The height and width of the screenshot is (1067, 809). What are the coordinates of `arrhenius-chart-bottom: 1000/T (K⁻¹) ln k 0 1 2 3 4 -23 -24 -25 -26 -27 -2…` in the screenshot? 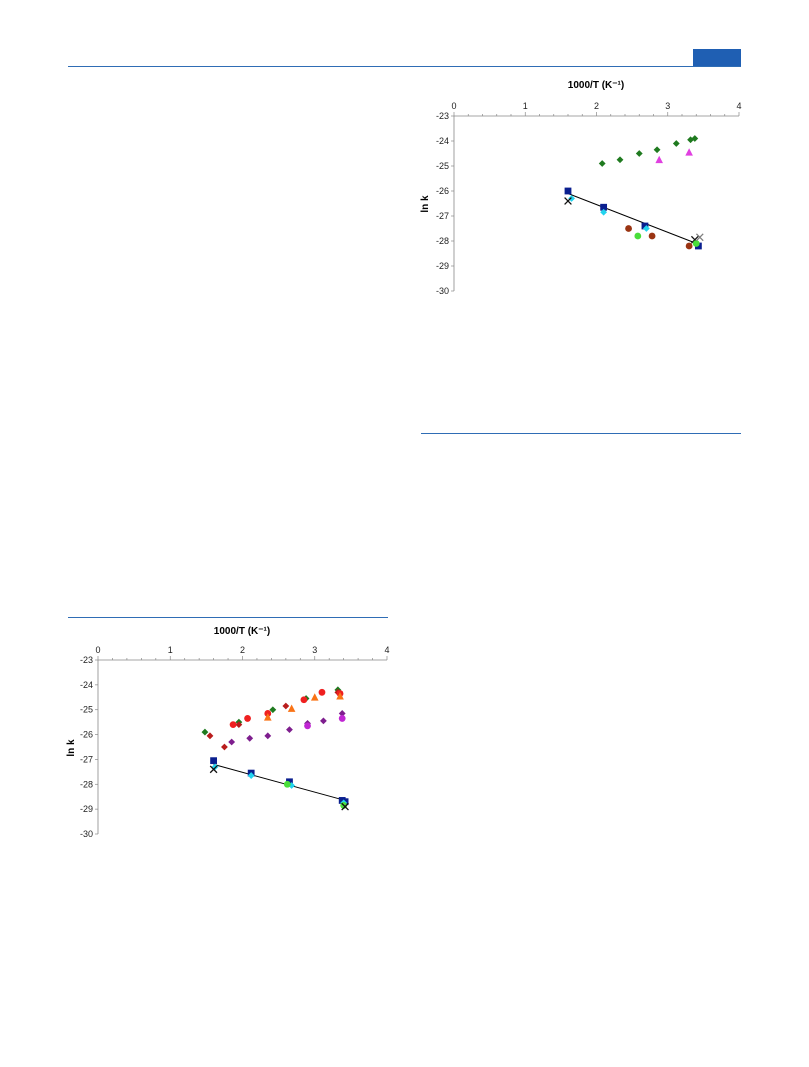 It's located at (228, 732).